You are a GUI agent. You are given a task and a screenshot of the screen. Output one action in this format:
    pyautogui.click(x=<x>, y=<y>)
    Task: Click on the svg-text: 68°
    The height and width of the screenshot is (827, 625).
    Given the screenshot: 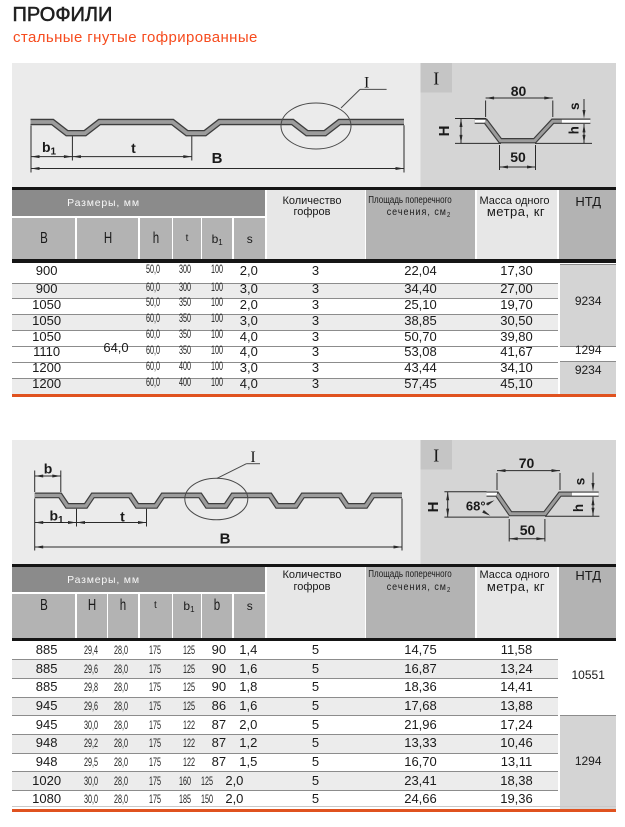 What is the action you would take?
    pyautogui.click(x=476, y=505)
    